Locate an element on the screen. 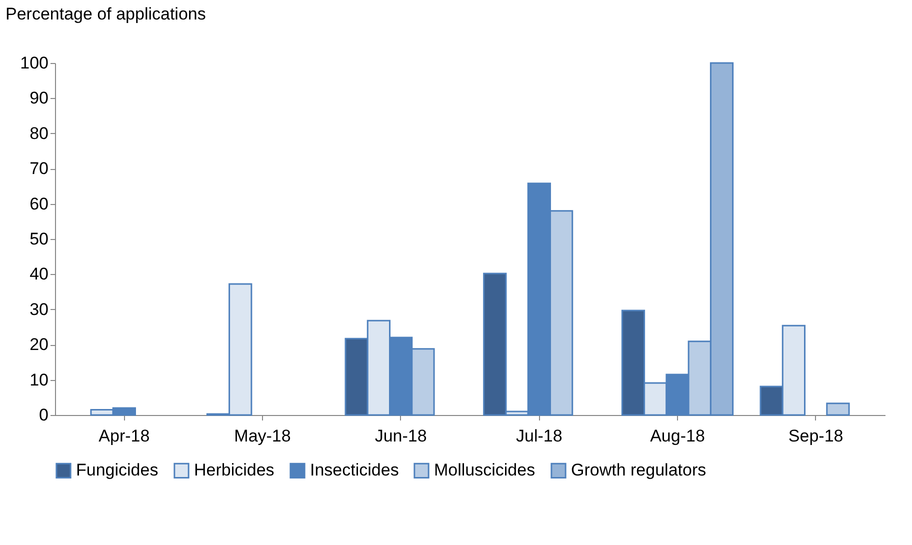 The image size is (912, 545). x-tick-label: Apr-18 is located at coordinates (124, 436).